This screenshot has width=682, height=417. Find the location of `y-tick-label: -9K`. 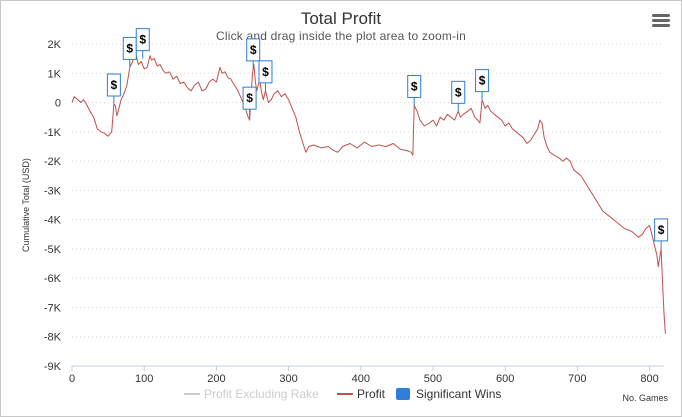

y-tick-label: -9K is located at coordinates (53, 367).